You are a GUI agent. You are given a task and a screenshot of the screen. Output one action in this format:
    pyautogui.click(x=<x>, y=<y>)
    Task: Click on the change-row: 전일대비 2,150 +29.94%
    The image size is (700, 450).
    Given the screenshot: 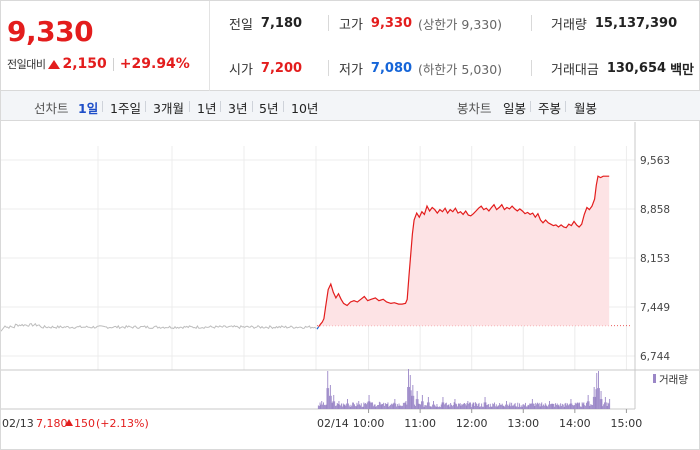 What is the action you would take?
    pyautogui.click(x=98, y=64)
    